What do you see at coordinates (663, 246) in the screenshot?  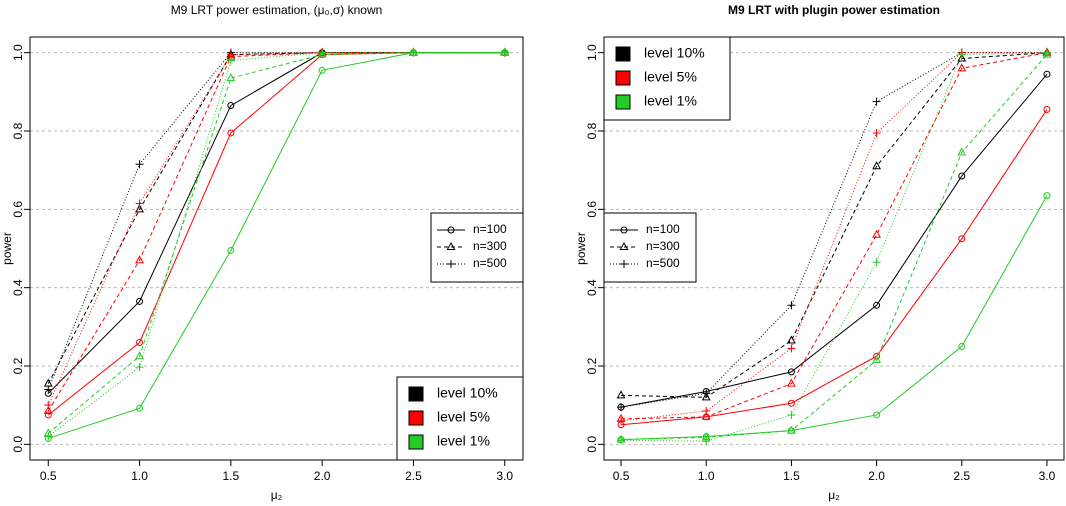 I see `legend-label: n=300` at bounding box center [663, 246].